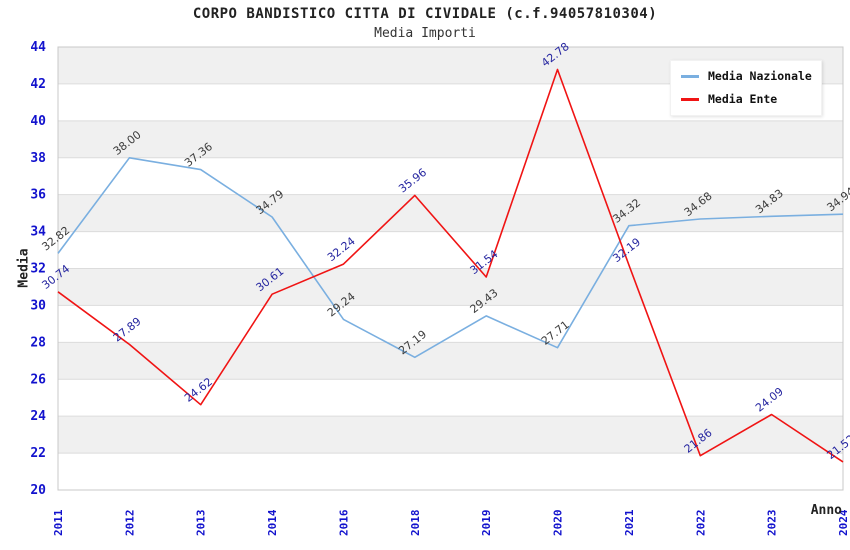  Describe the element at coordinates (690, 76) in the screenshot. I see `legend-swatch-nazionale-icon` at that location.